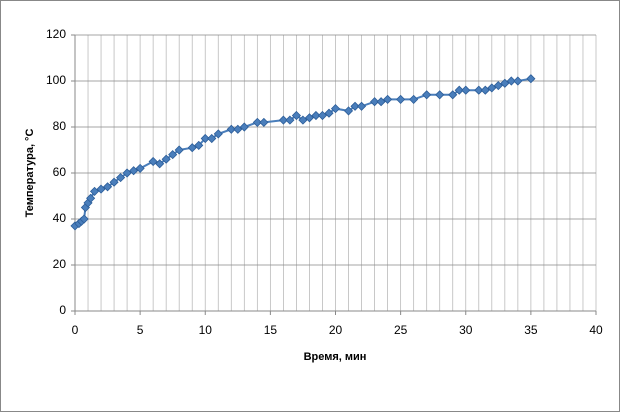 The image size is (620, 412). What do you see at coordinates (531, 330) in the screenshot?
I see `x-tick-label: 35` at bounding box center [531, 330].